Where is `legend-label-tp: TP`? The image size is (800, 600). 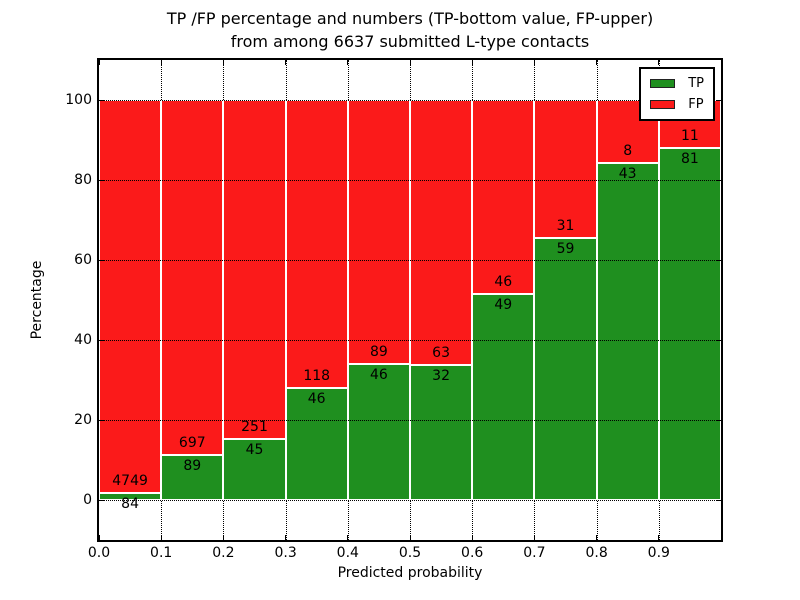
legend-label-tp: TP is located at coordinates (696, 83).